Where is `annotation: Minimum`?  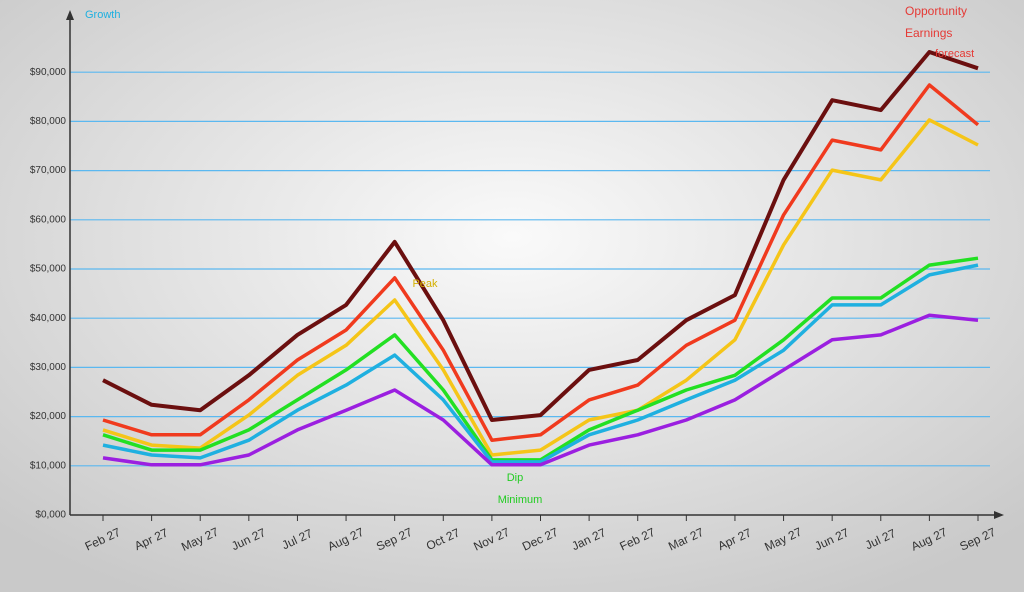
annotation: Minimum is located at coordinates (520, 500).